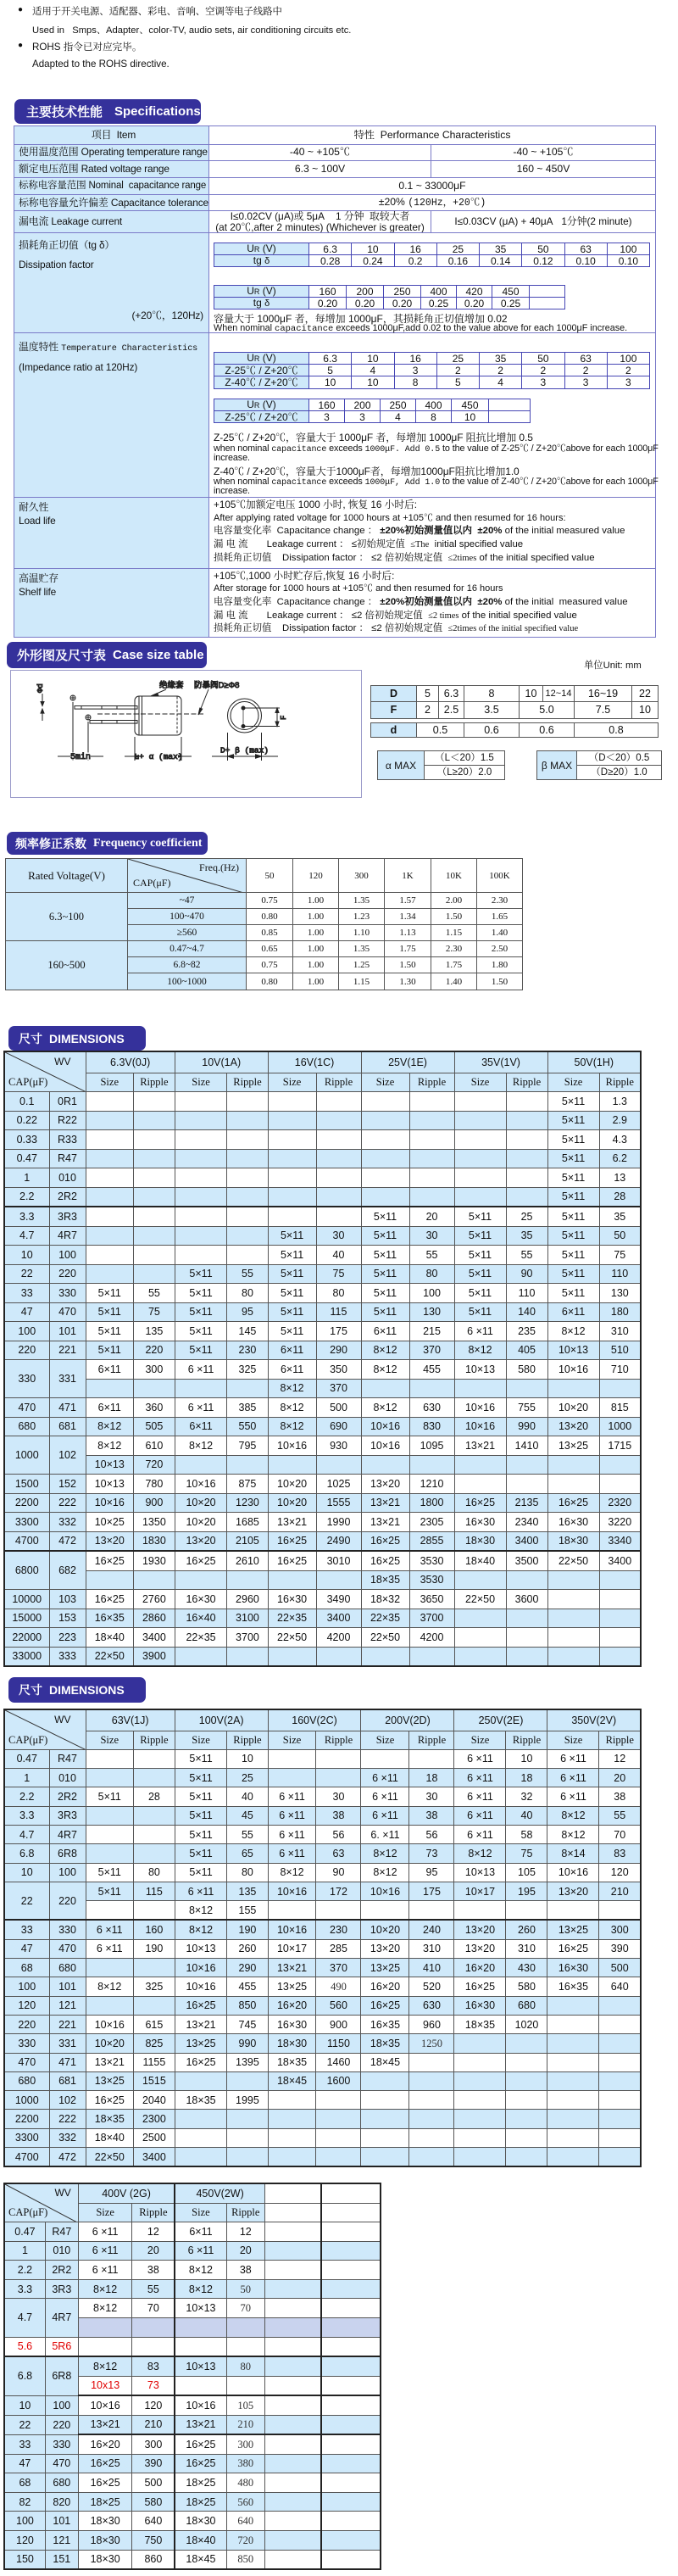 The height and width of the screenshot is (2576, 678). Describe the element at coordinates (171, 685) in the screenshot. I see `svg-text: 绝缘套` at that location.